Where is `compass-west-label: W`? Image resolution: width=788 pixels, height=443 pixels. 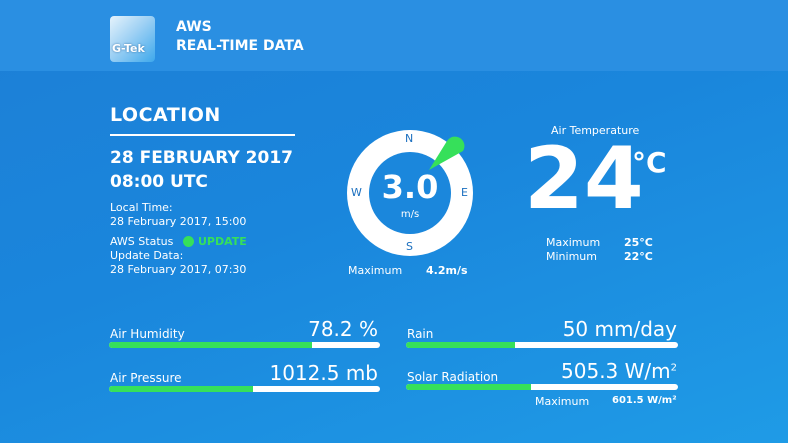 compass-west-label: W is located at coordinates (356, 192).